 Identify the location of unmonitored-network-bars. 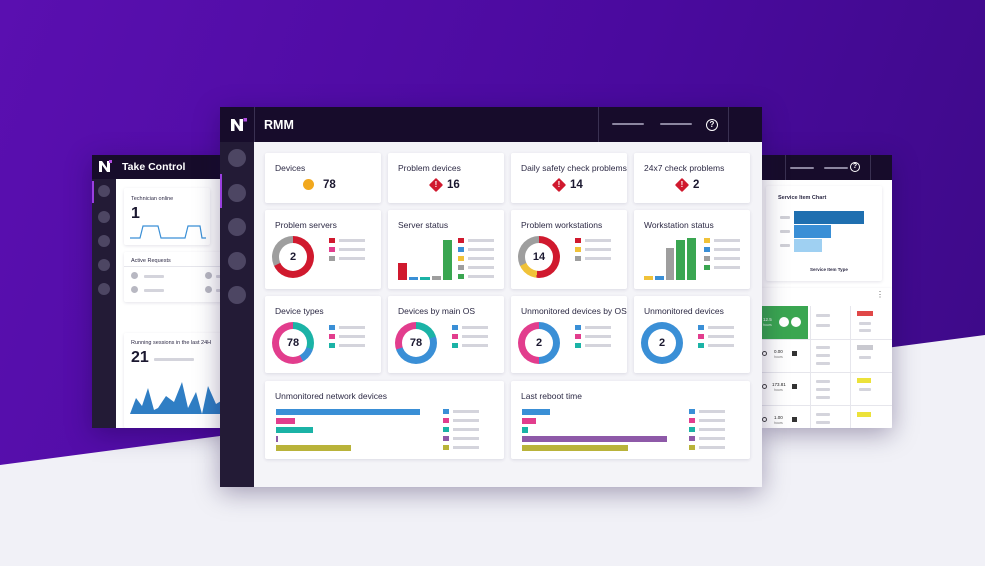
(351, 431).